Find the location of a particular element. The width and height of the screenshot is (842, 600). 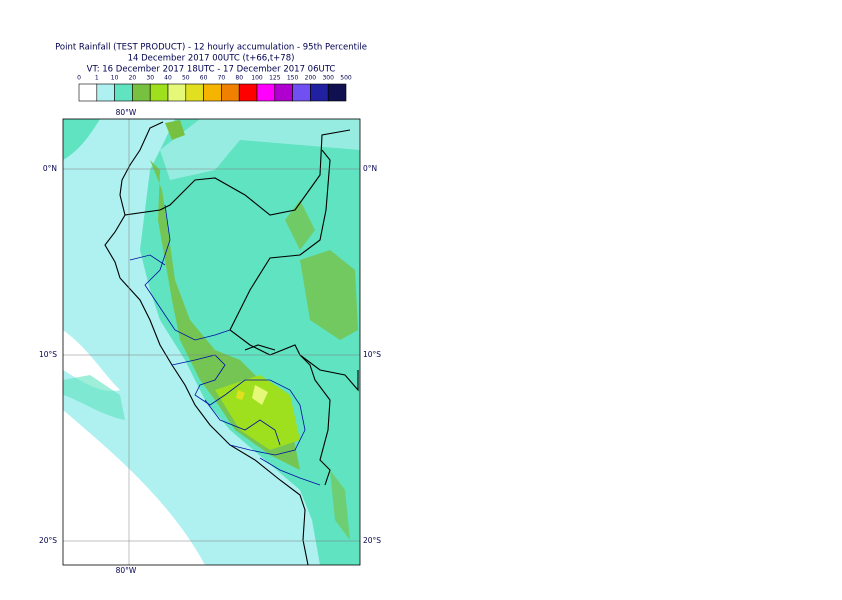

legend-label: 40 is located at coordinates (168, 78).